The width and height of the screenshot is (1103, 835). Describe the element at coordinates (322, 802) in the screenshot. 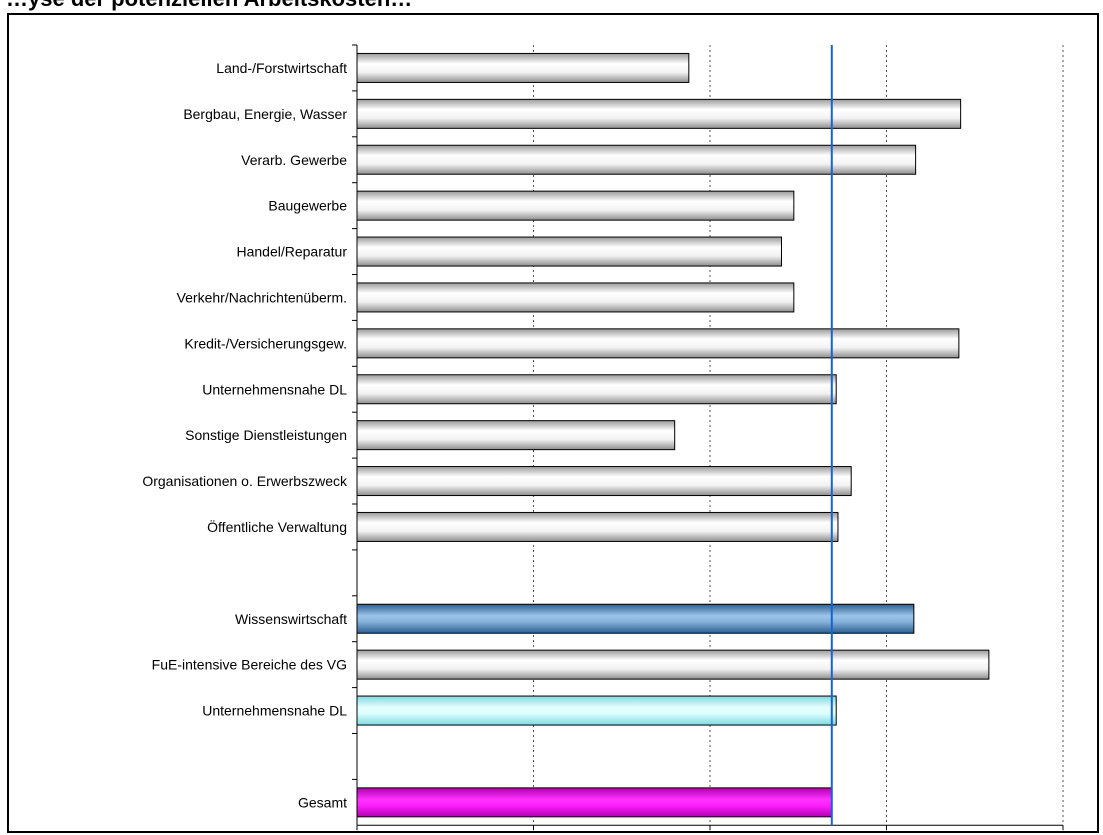

I see `category-label: Gesamt` at that location.